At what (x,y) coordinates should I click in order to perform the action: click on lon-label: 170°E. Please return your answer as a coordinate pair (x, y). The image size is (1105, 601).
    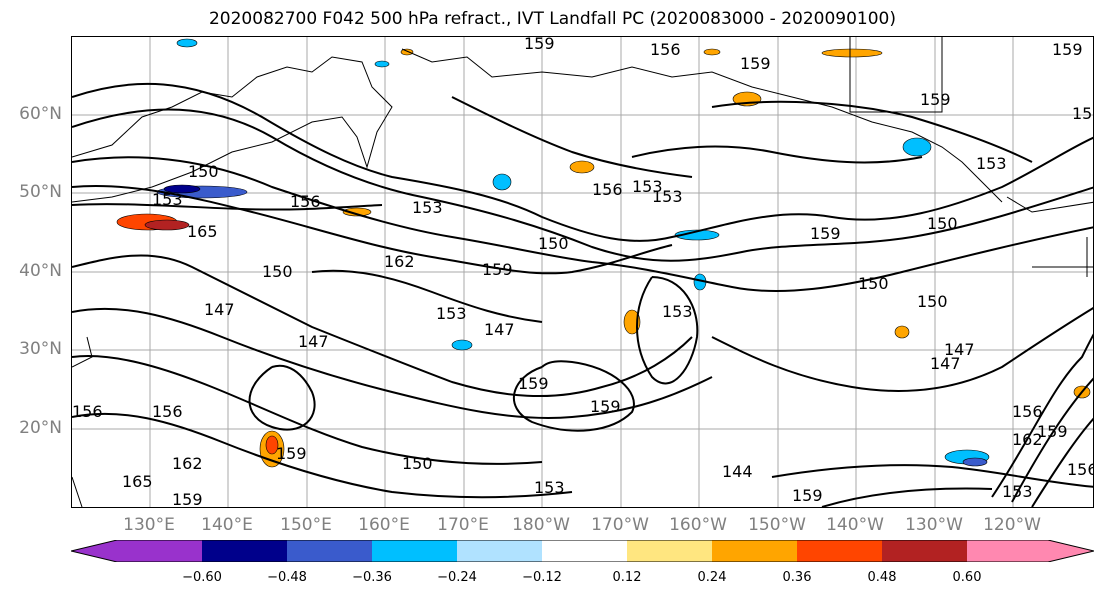
    Looking at the image, I should click on (463, 525).